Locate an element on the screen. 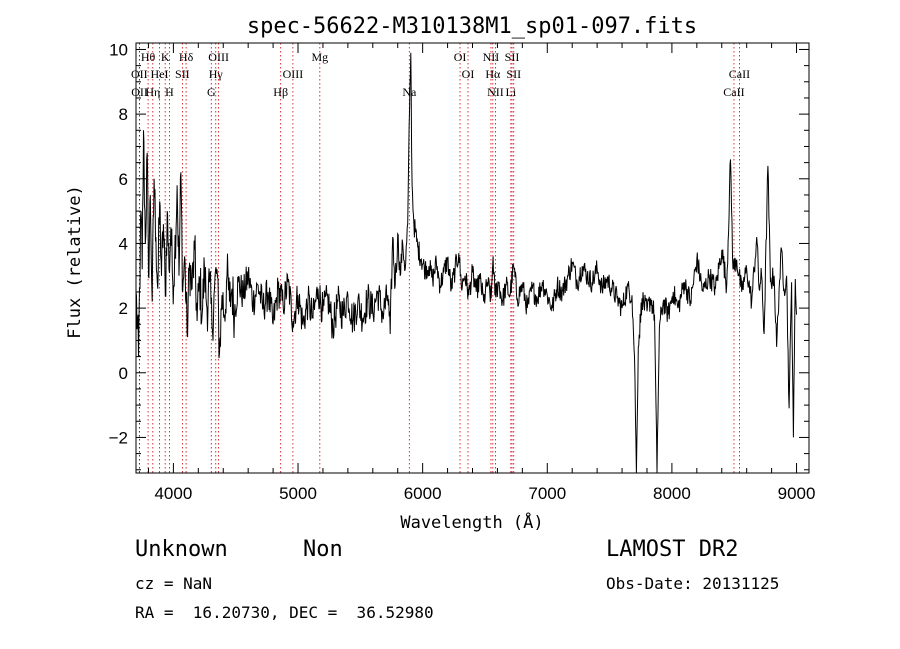 Image resolution: width=900 pixels, height=649 pixels. line-label-14: Hα is located at coordinates (493, 74).